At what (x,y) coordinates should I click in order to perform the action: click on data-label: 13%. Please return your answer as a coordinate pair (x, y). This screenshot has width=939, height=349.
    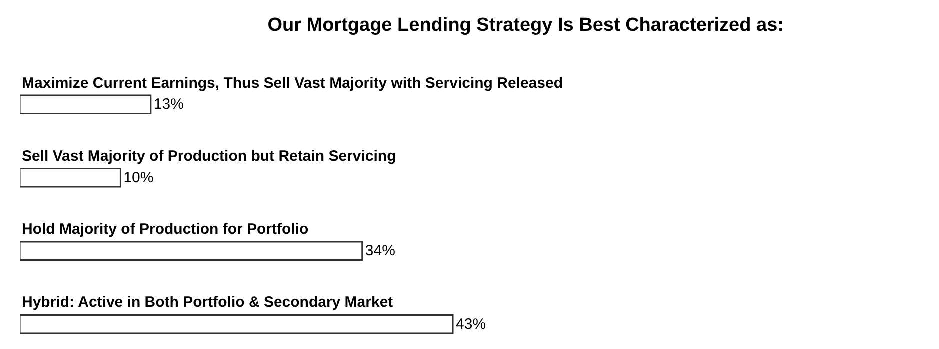
    Looking at the image, I should click on (169, 105).